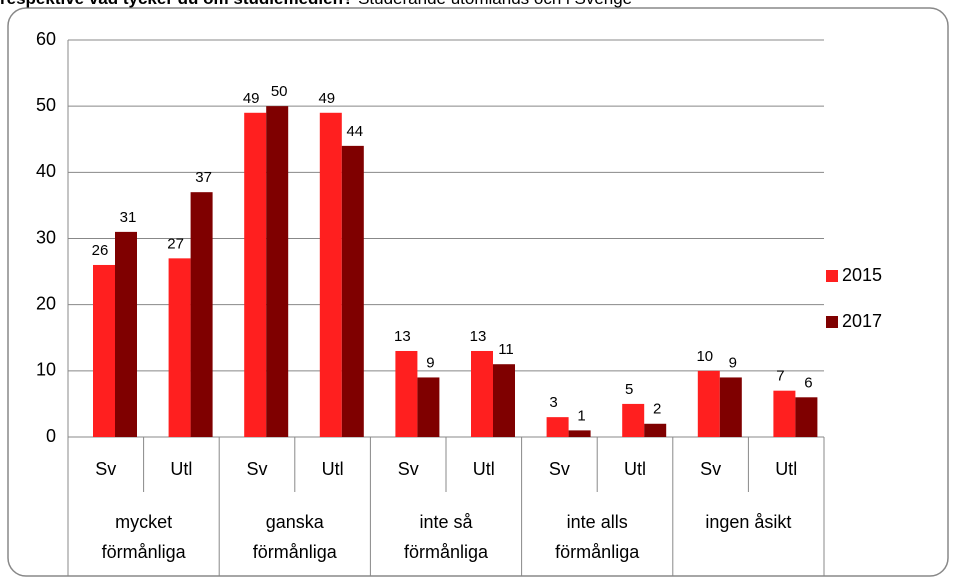 Image resolution: width=957 pixels, height=580 pixels. What do you see at coordinates (203, 177) in the screenshot?
I see `data-label: 37` at bounding box center [203, 177].